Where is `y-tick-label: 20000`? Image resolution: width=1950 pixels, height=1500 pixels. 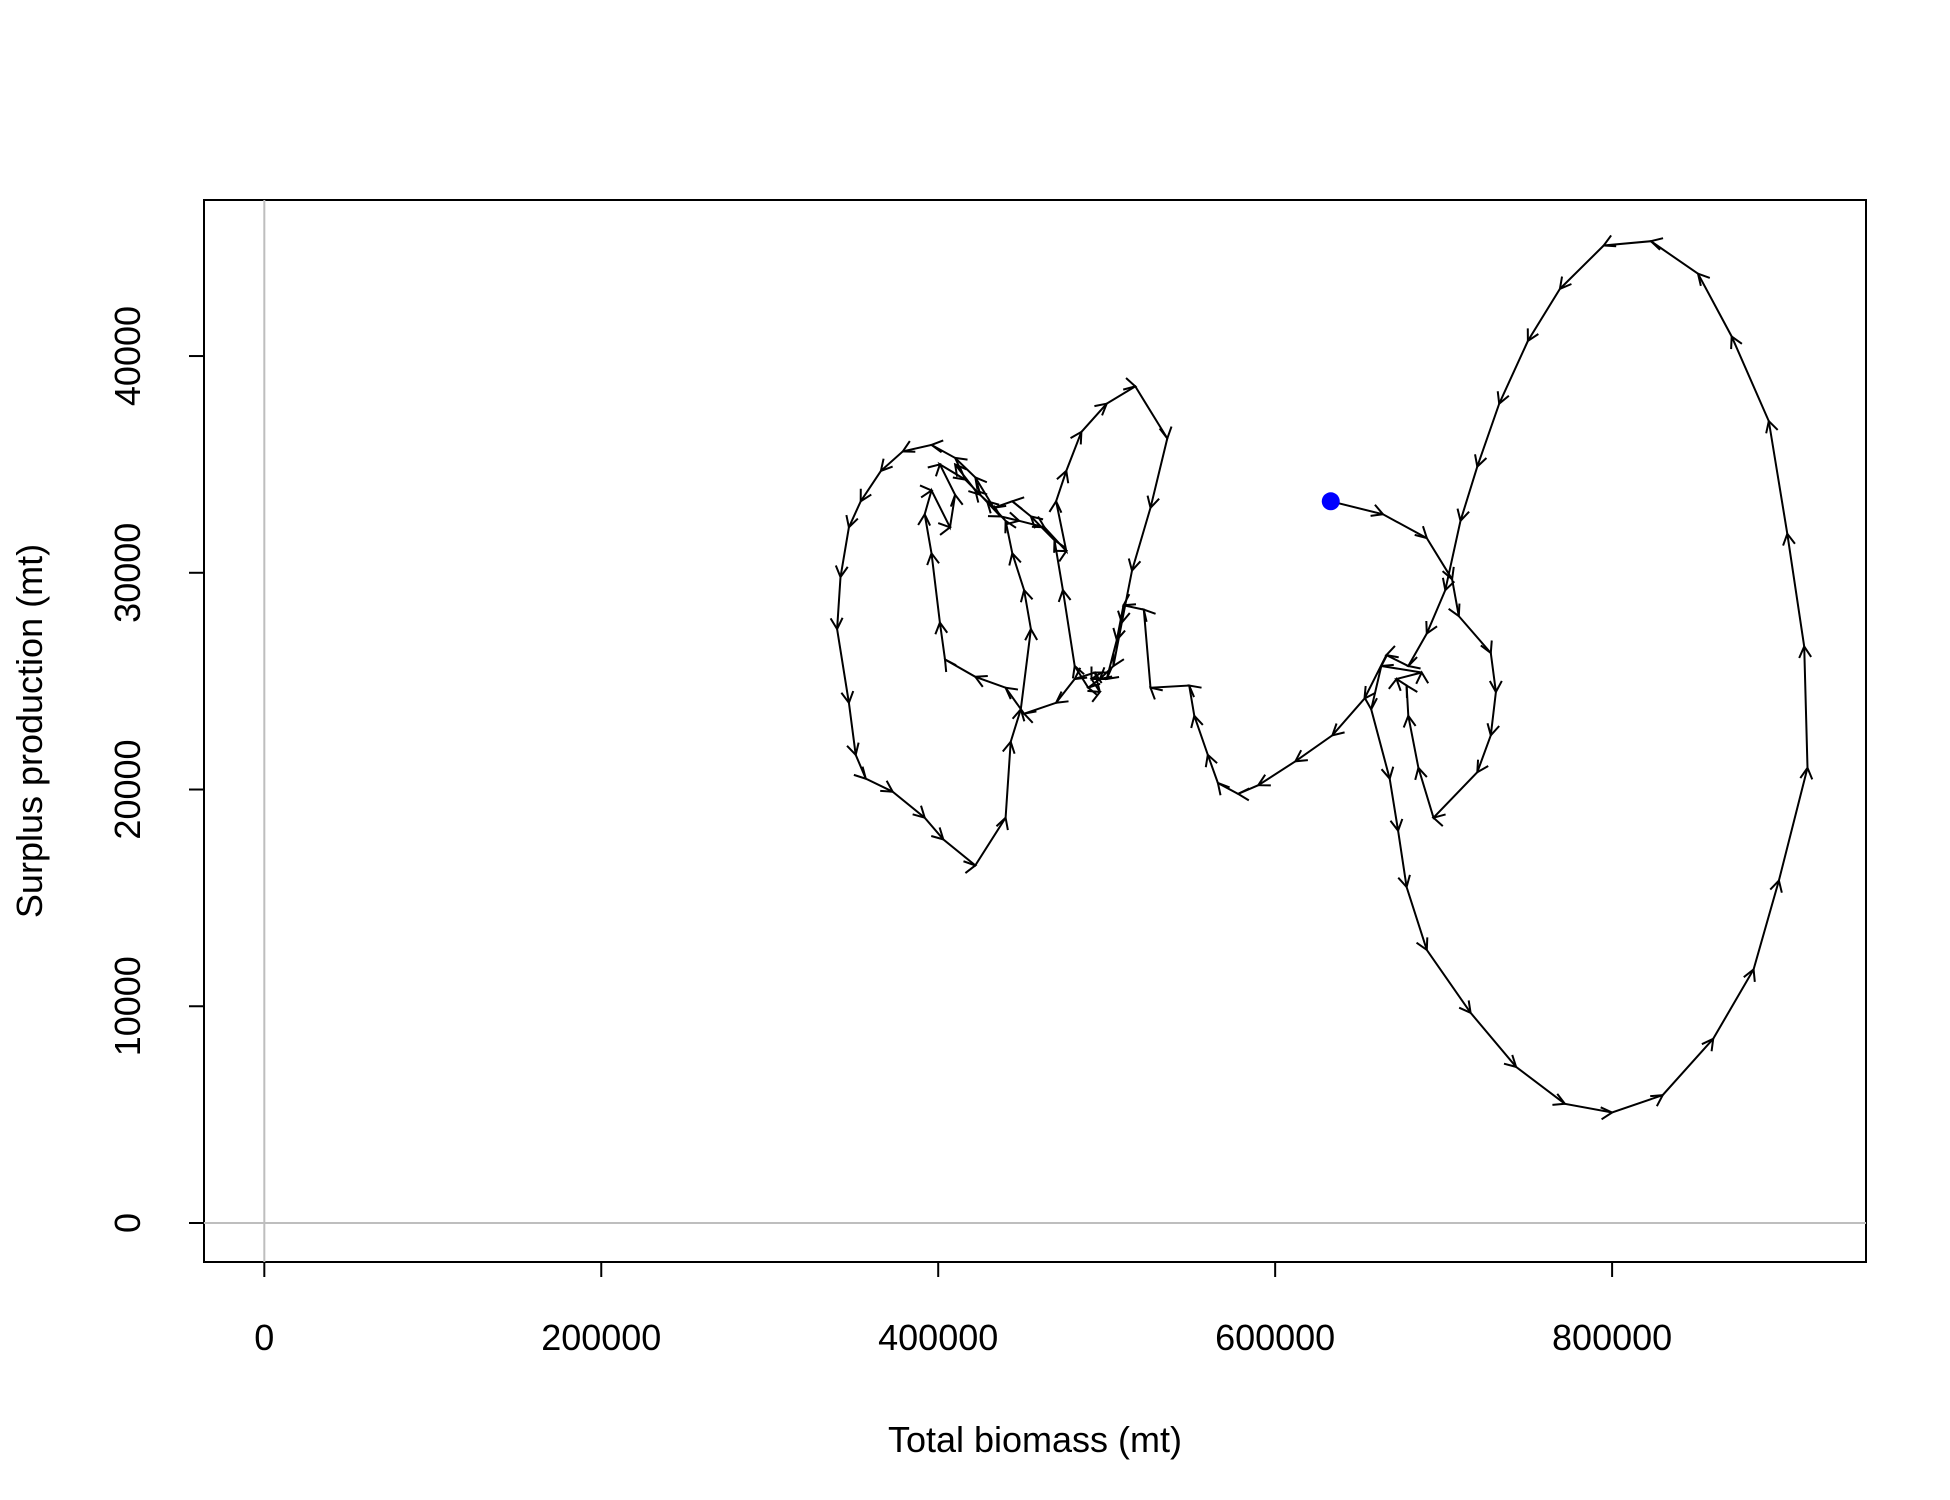
y-tick-label: 20000 is located at coordinates (127, 789).